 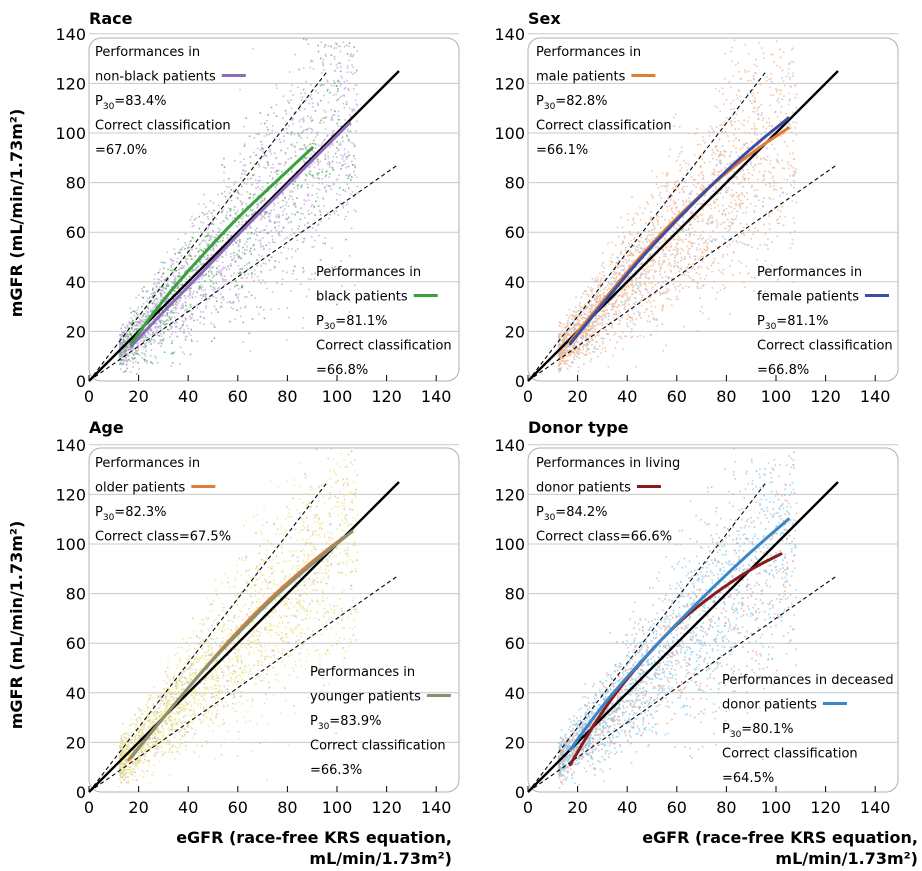 I want to click on annotation-text: Performances in, so click(x=368, y=272).